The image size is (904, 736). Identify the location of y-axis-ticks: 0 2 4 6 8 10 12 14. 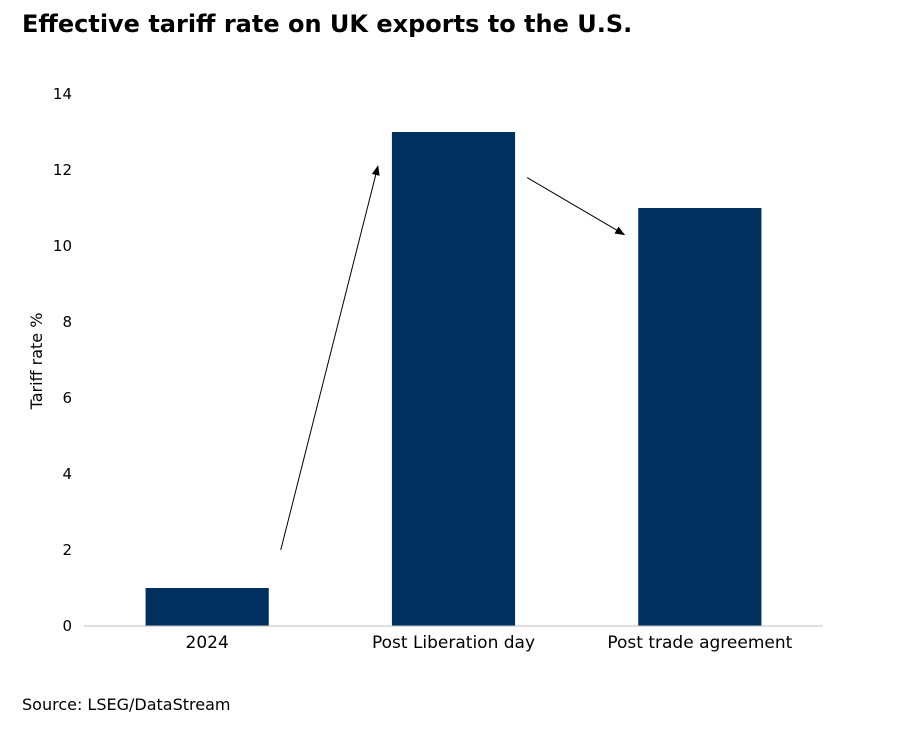
(62, 360).